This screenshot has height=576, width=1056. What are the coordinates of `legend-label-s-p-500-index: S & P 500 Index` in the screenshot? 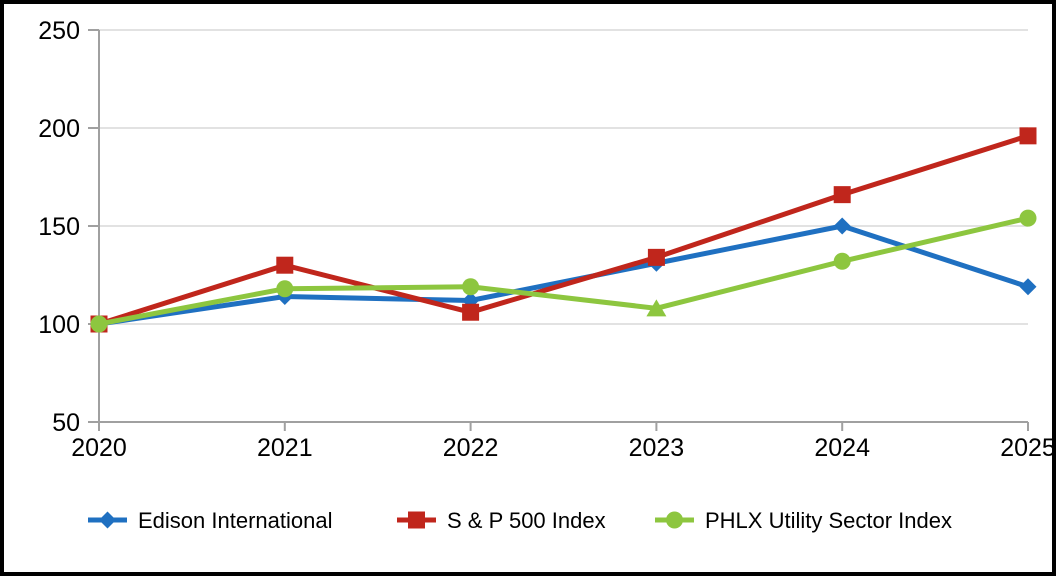 It's located at (526, 520).